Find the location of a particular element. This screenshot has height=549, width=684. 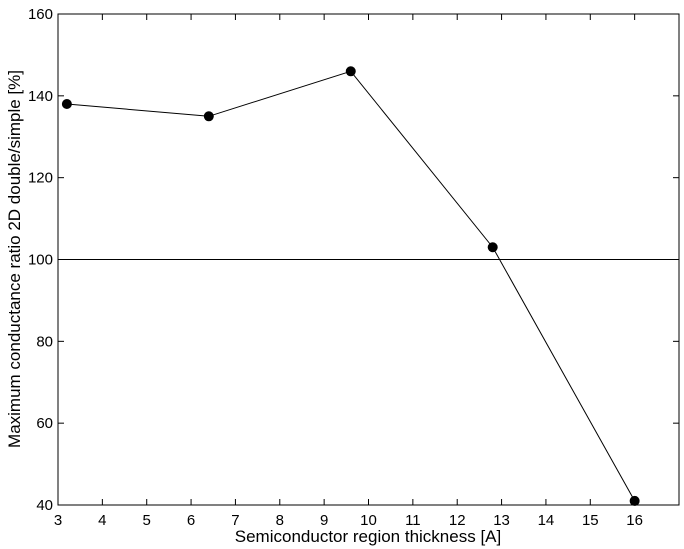

y-tick-label: 120 is located at coordinates (40, 178).